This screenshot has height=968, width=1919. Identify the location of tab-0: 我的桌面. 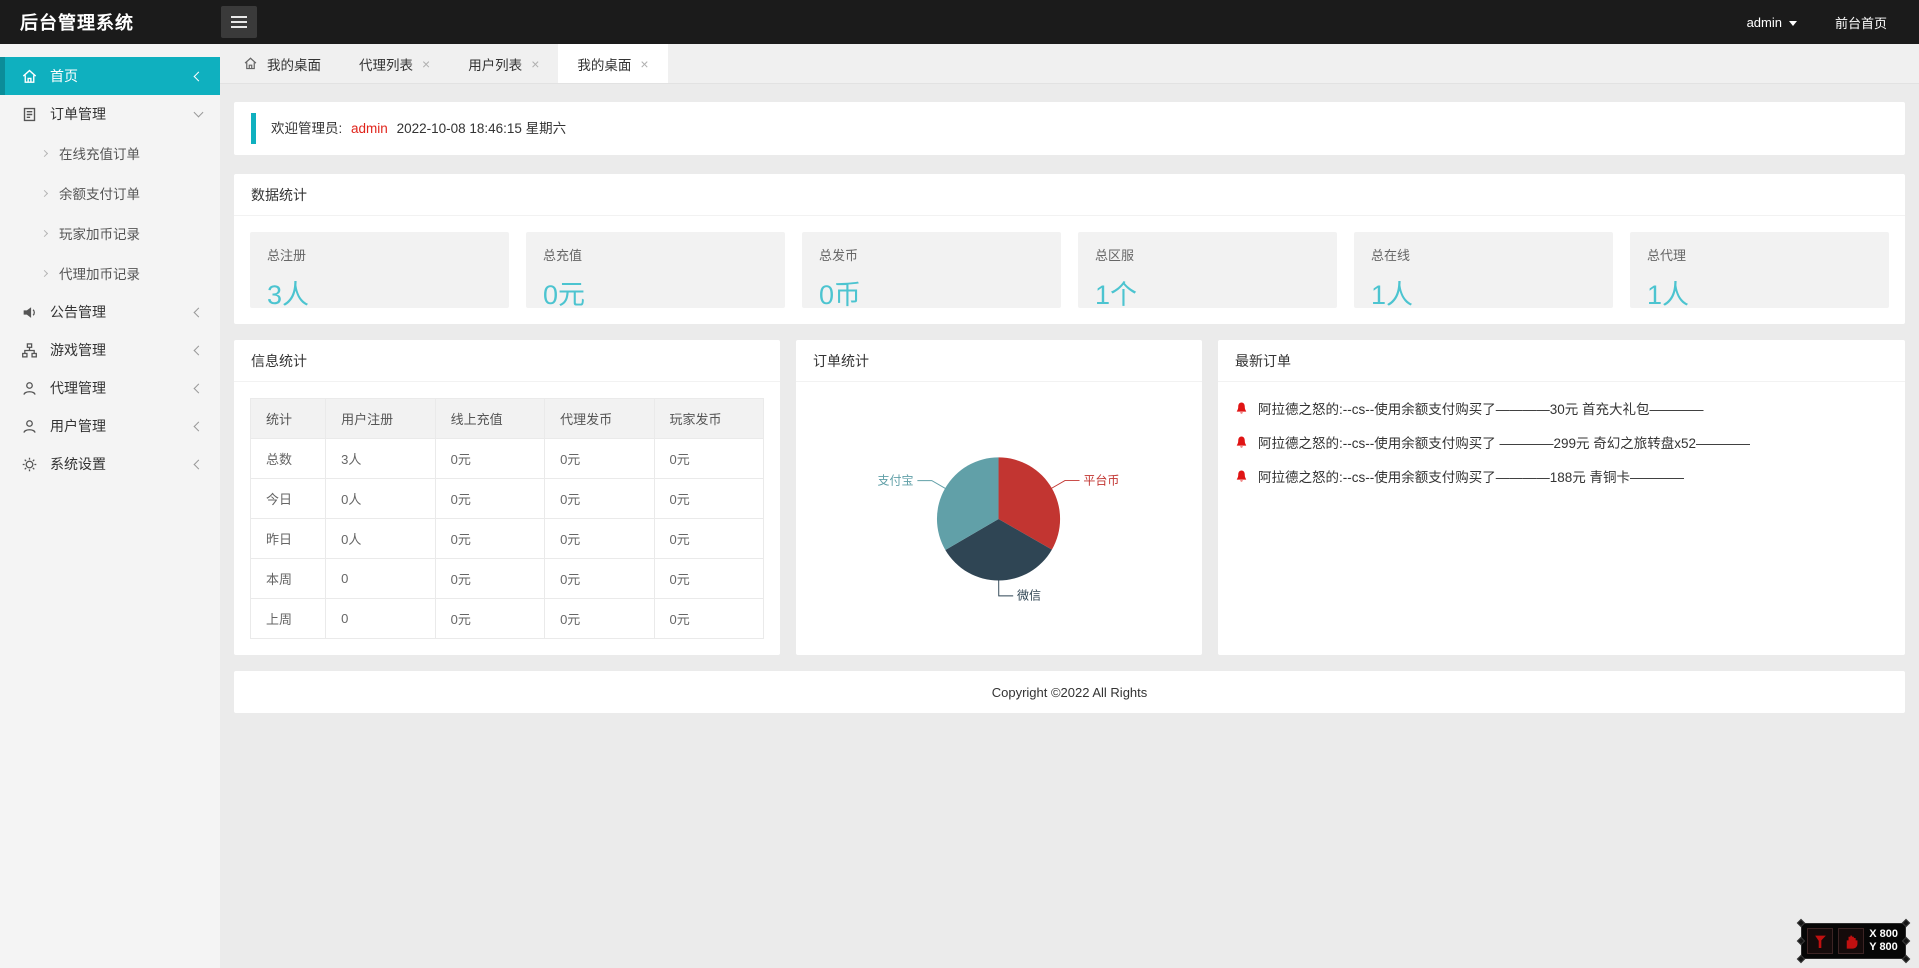
(282, 63).